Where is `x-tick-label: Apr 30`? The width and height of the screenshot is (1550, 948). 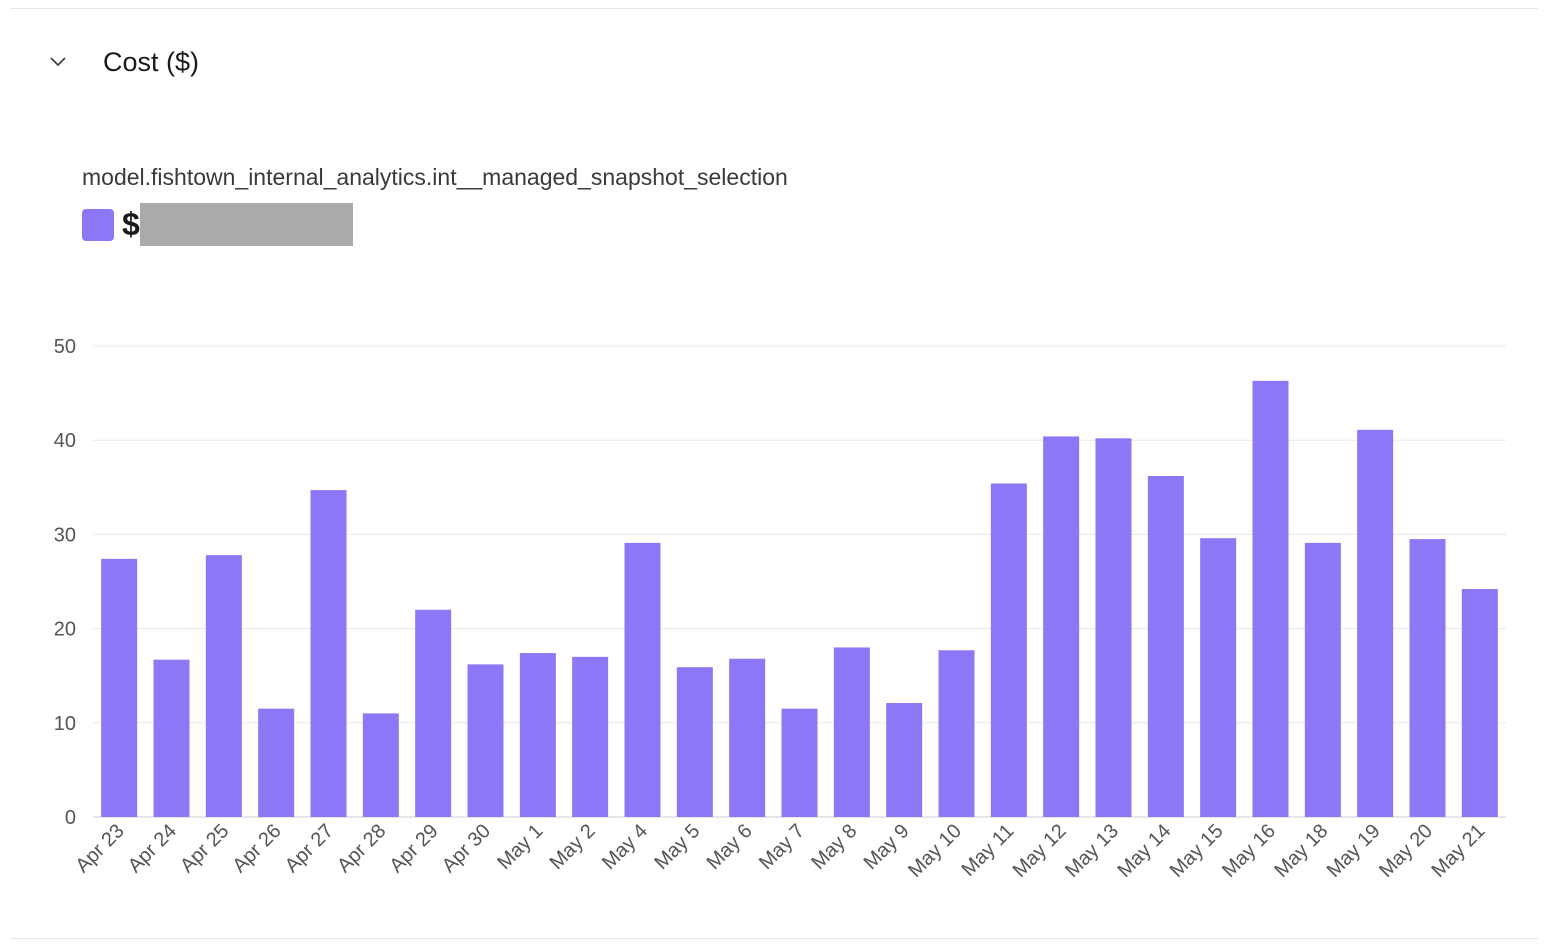 x-tick-label: Apr 30 is located at coordinates (466, 848).